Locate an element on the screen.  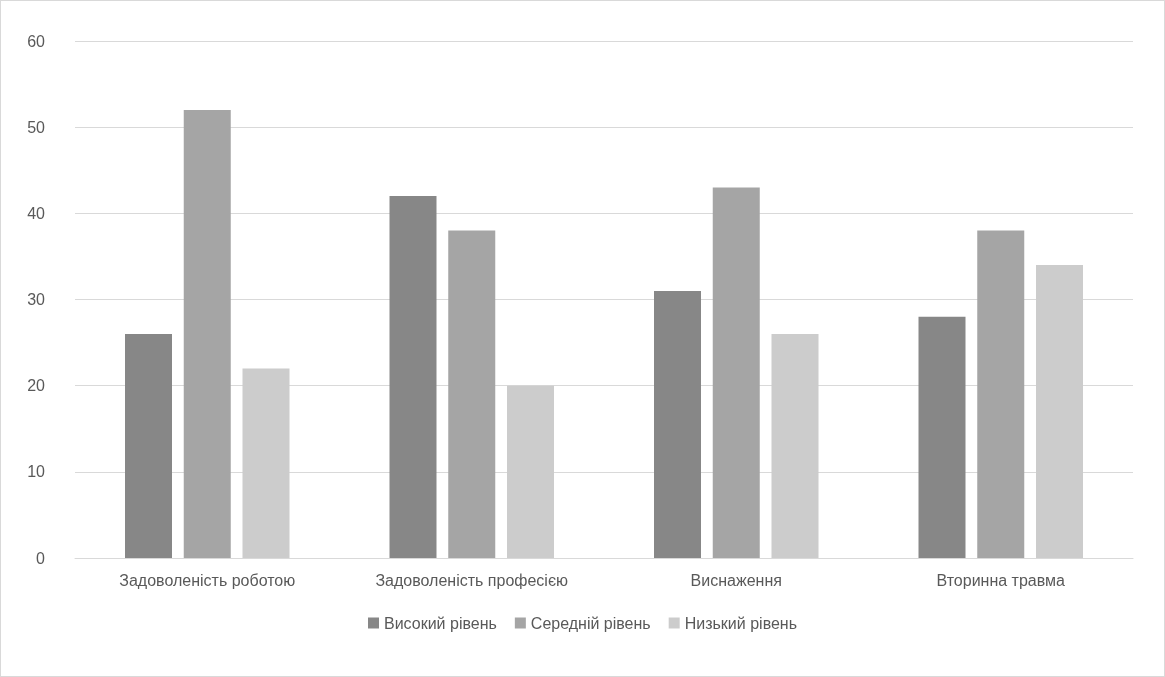
y-tick-label: 30 is located at coordinates (36, 299).